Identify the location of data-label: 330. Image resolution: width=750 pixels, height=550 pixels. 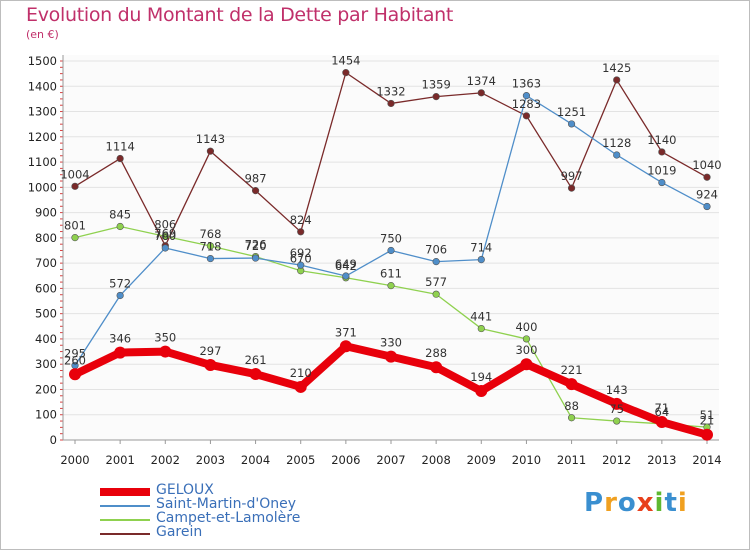
(391, 343).